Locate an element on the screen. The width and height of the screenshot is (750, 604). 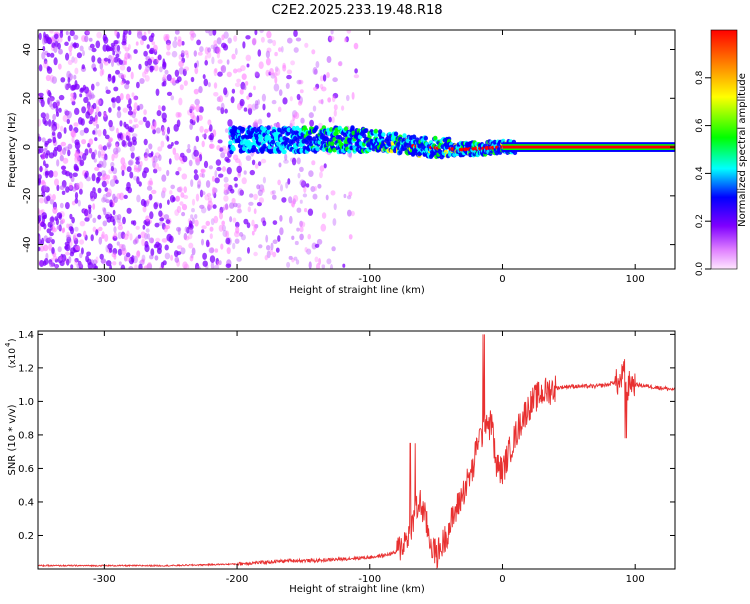
snr-y-multiplier-exp: 4 is located at coordinates (8, 344).